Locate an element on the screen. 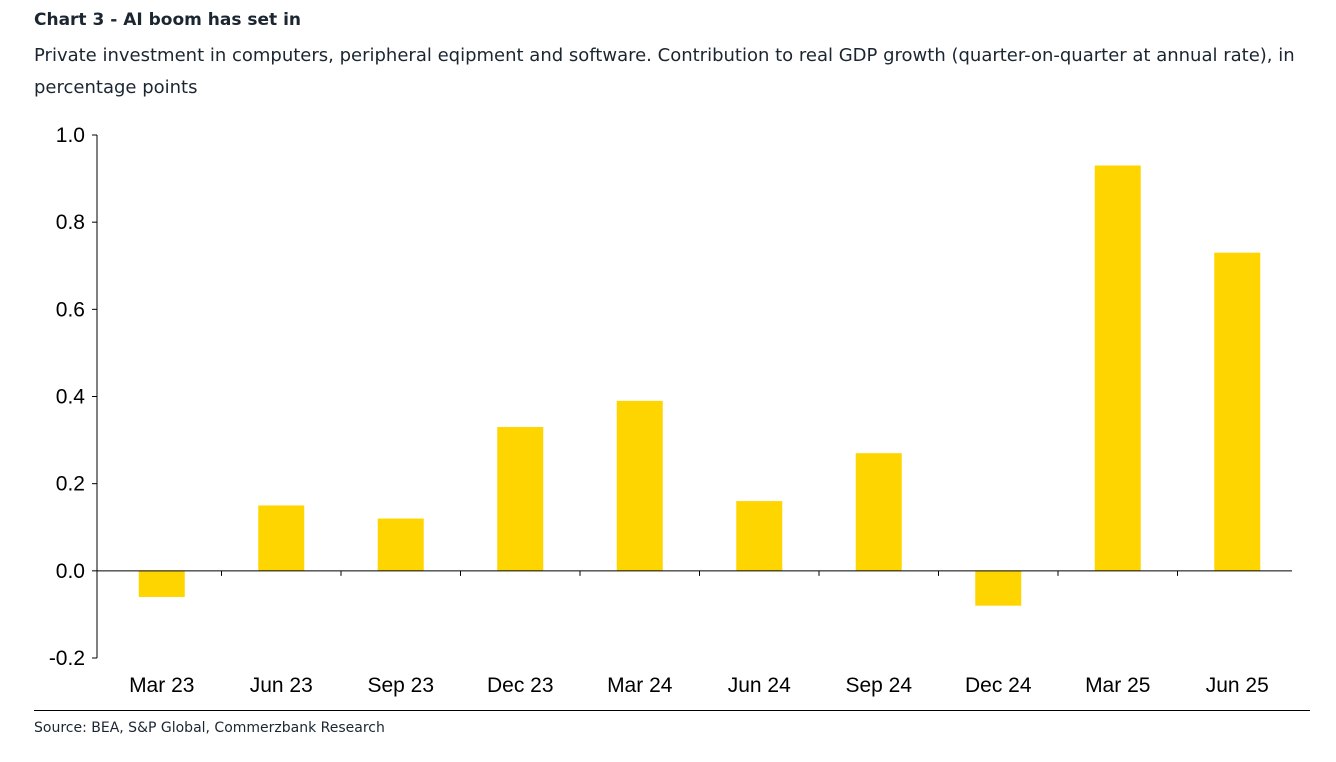  y-tick-label: -0.2 is located at coordinates (67, 658).